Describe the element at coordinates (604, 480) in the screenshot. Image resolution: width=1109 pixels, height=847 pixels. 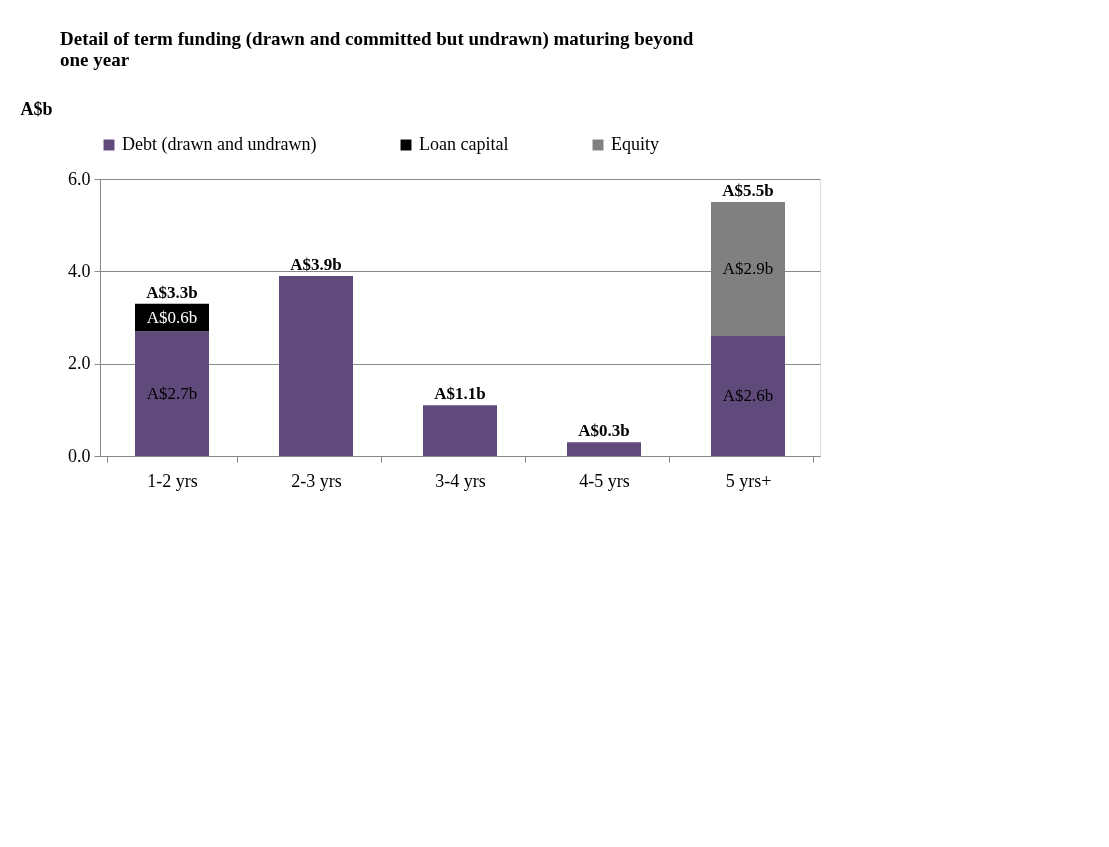
I see `x-tick-label: 4-5 yrs` at that location.